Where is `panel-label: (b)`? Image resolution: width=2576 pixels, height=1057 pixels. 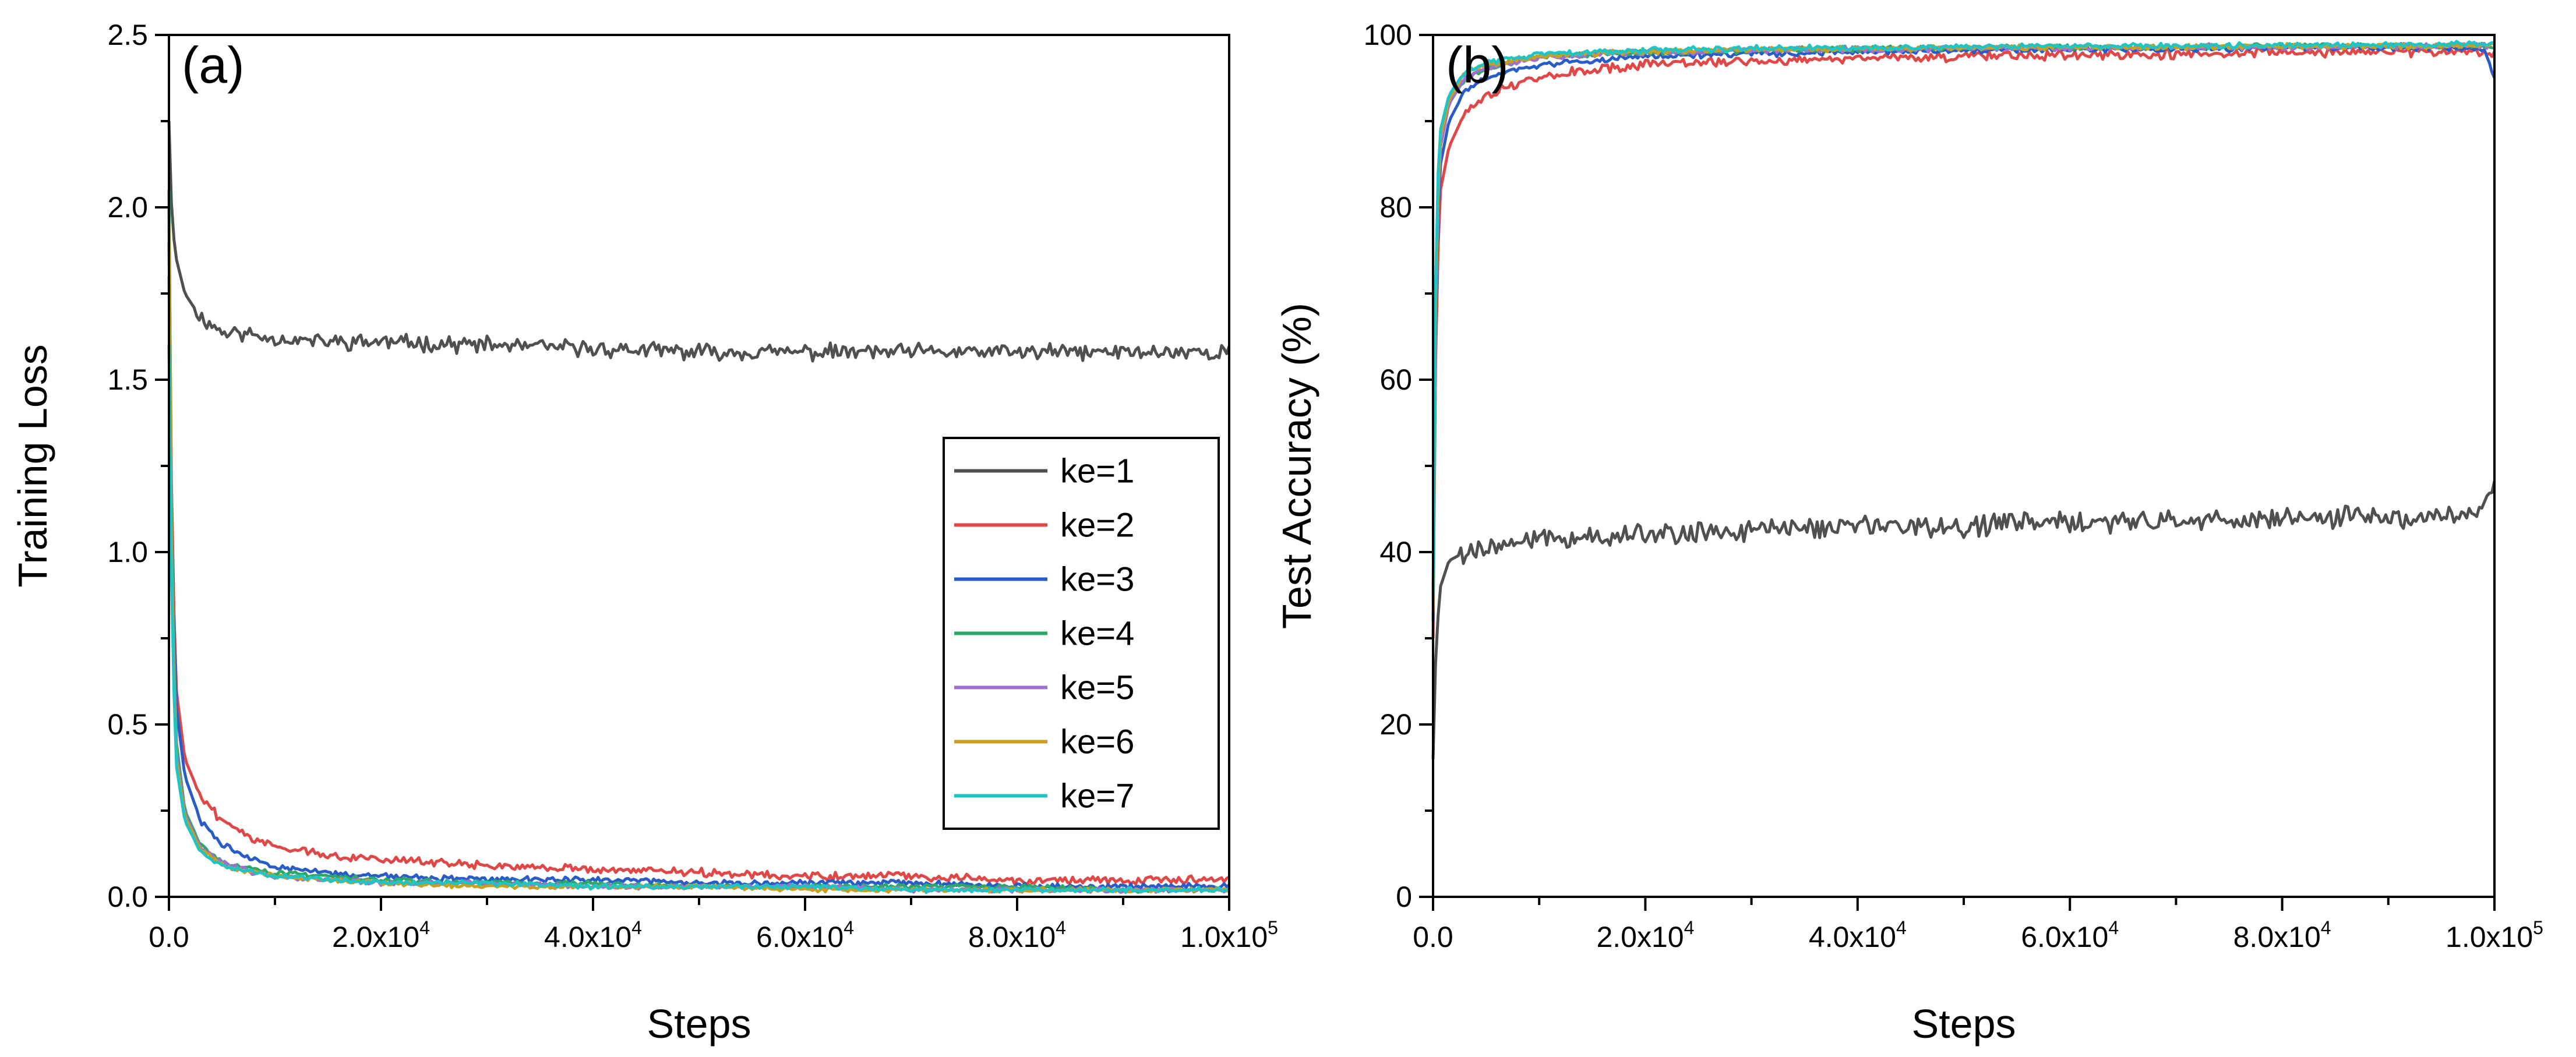
panel-label: (b) is located at coordinates (1478, 65).